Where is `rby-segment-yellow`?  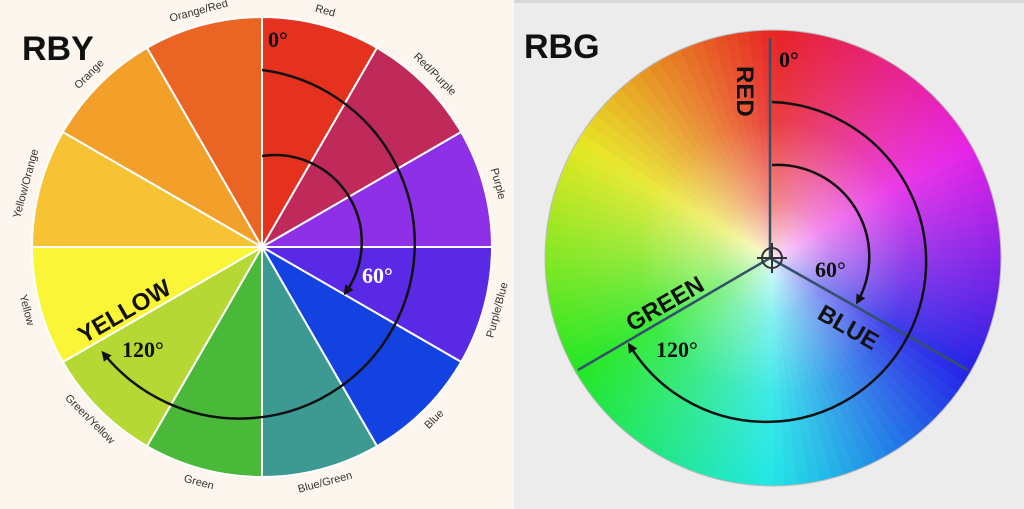
rby-segment-yellow is located at coordinates (148, 305).